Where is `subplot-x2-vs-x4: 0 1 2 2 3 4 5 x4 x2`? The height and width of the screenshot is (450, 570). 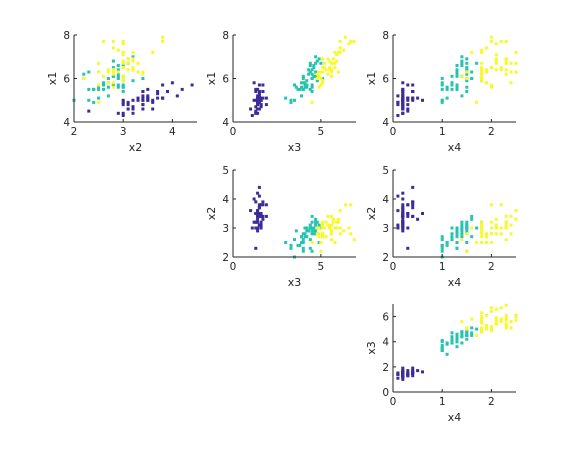 subplot-x2-vs-x4: 0 1 2 2 3 4 5 x4 x2 is located at coordinates (441, 227).